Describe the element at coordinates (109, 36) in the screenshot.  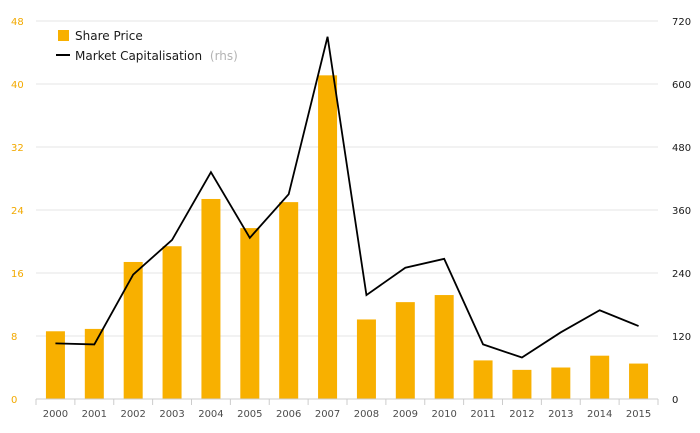
I see `legend-label-share-price: Share Price` at that location.